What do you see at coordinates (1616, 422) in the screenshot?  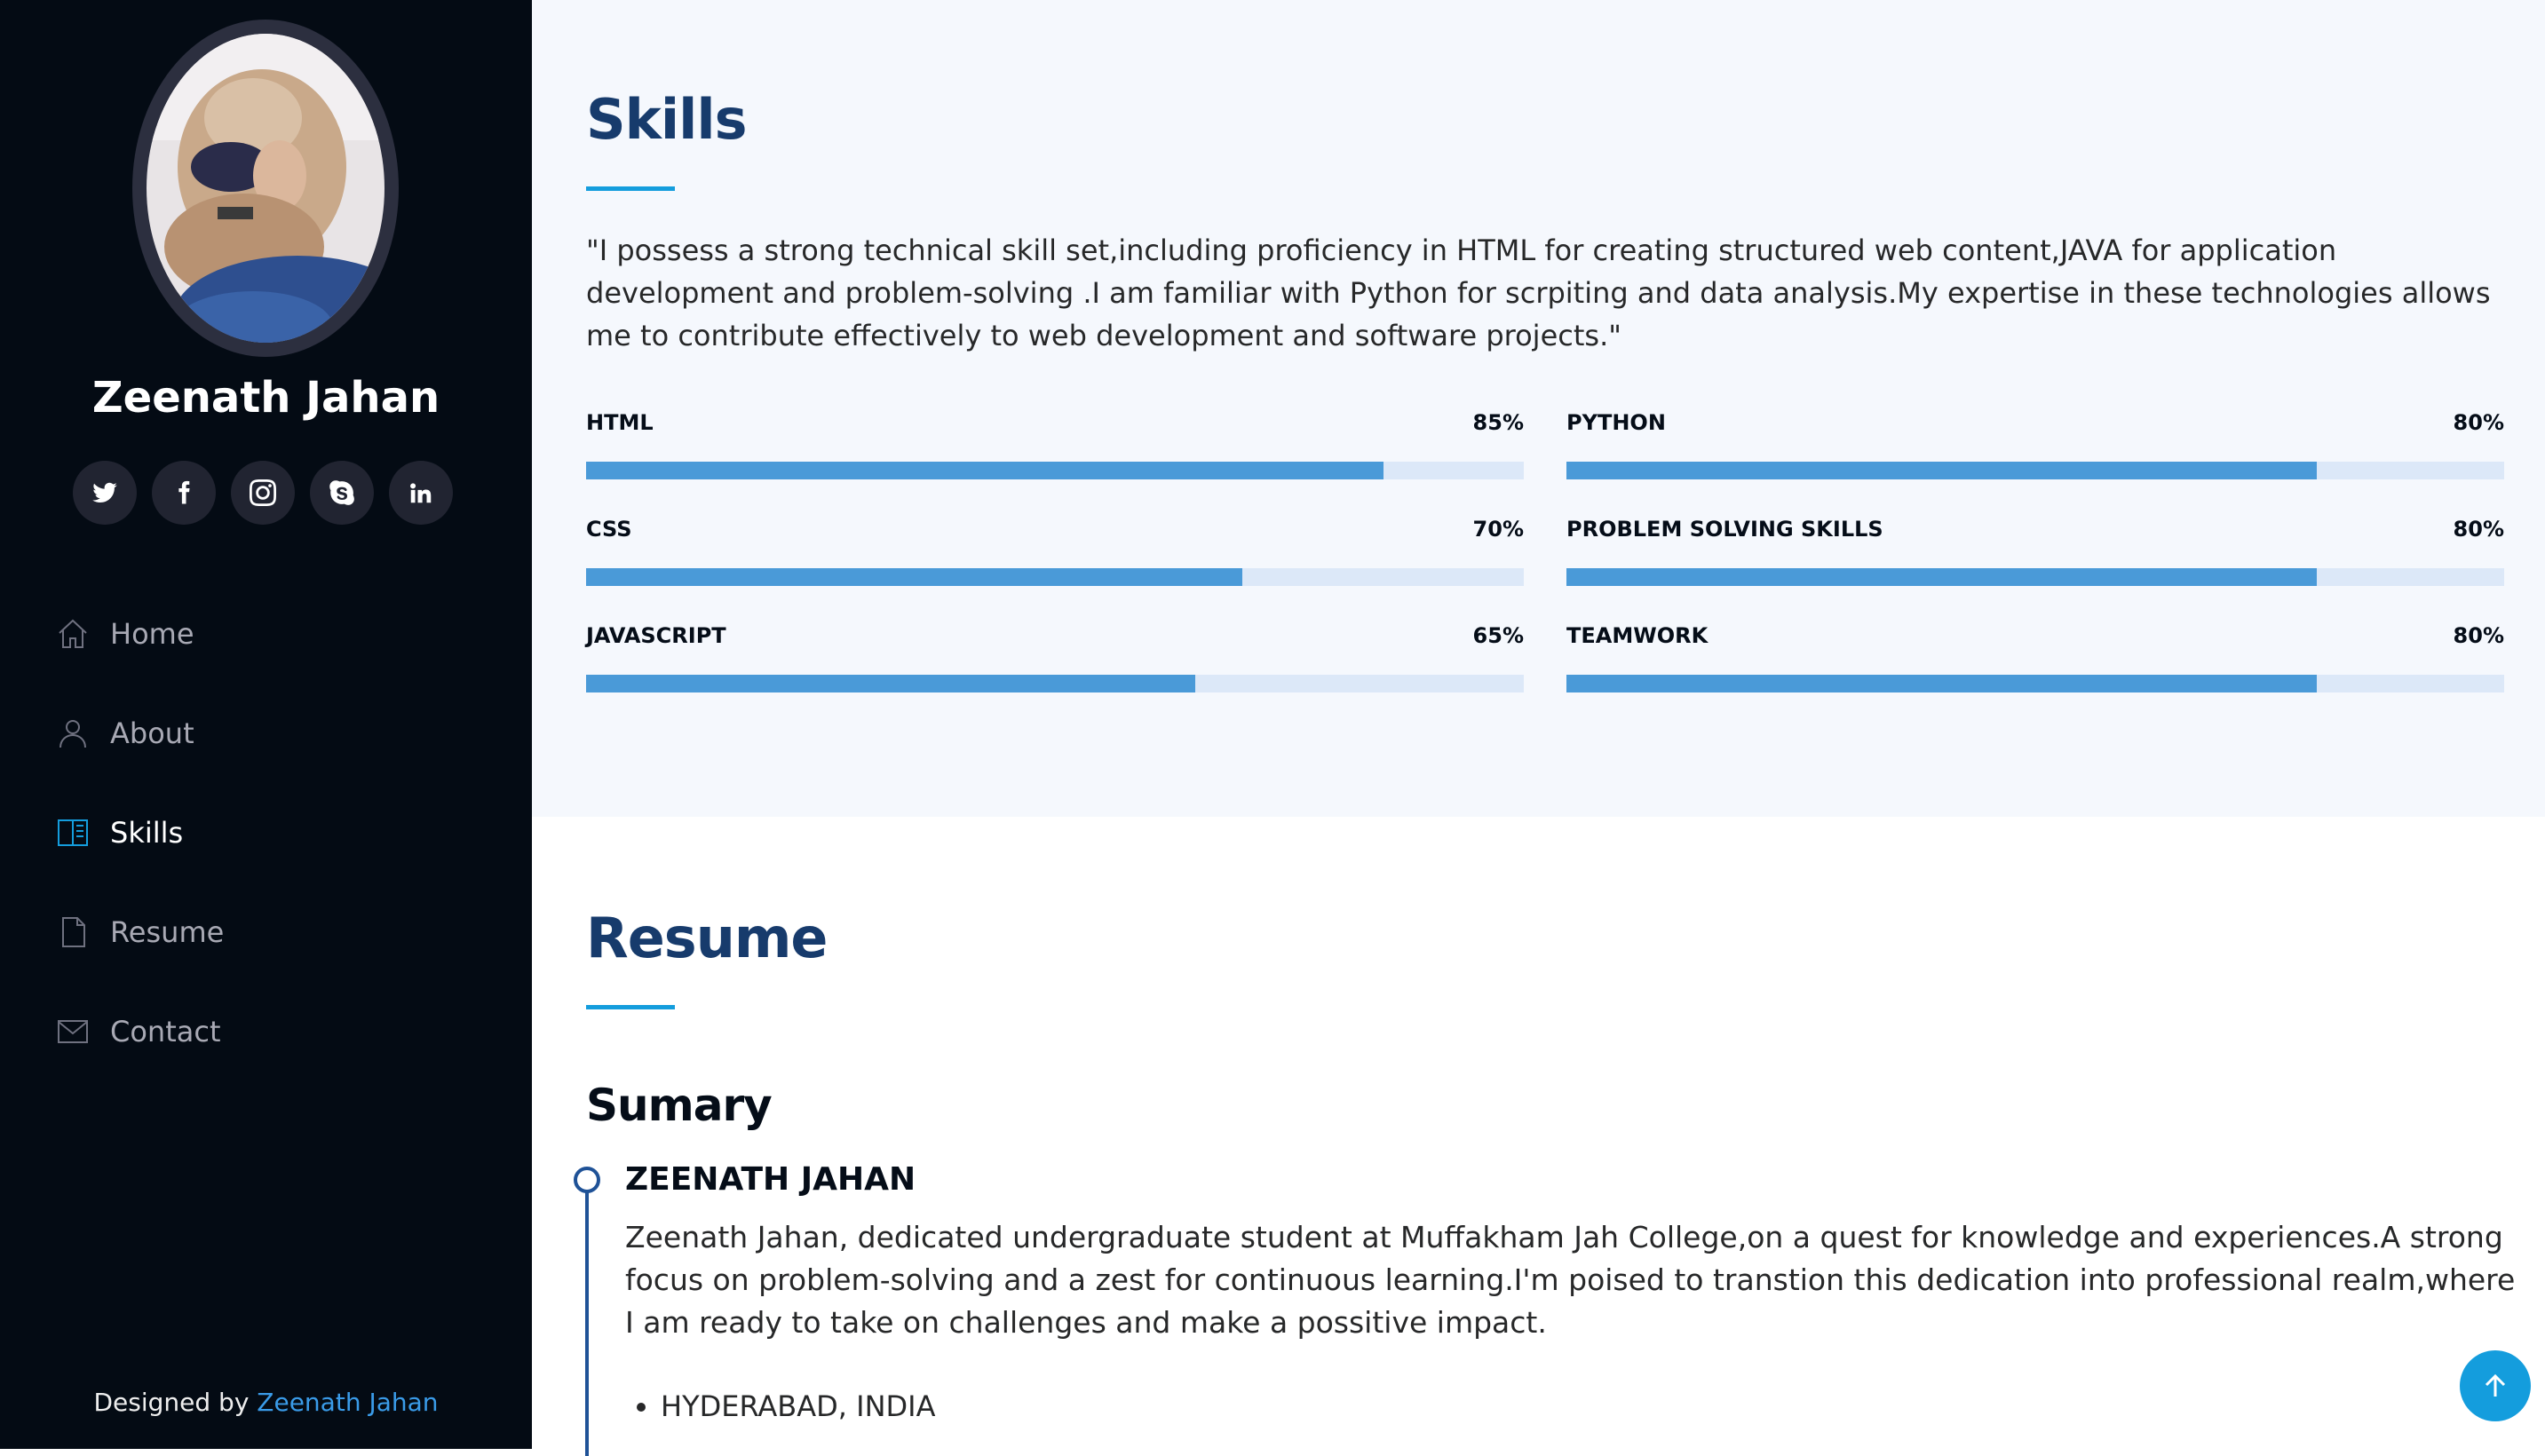 I see `skill-name: PYTHON` at bounding box center [1616, 422].